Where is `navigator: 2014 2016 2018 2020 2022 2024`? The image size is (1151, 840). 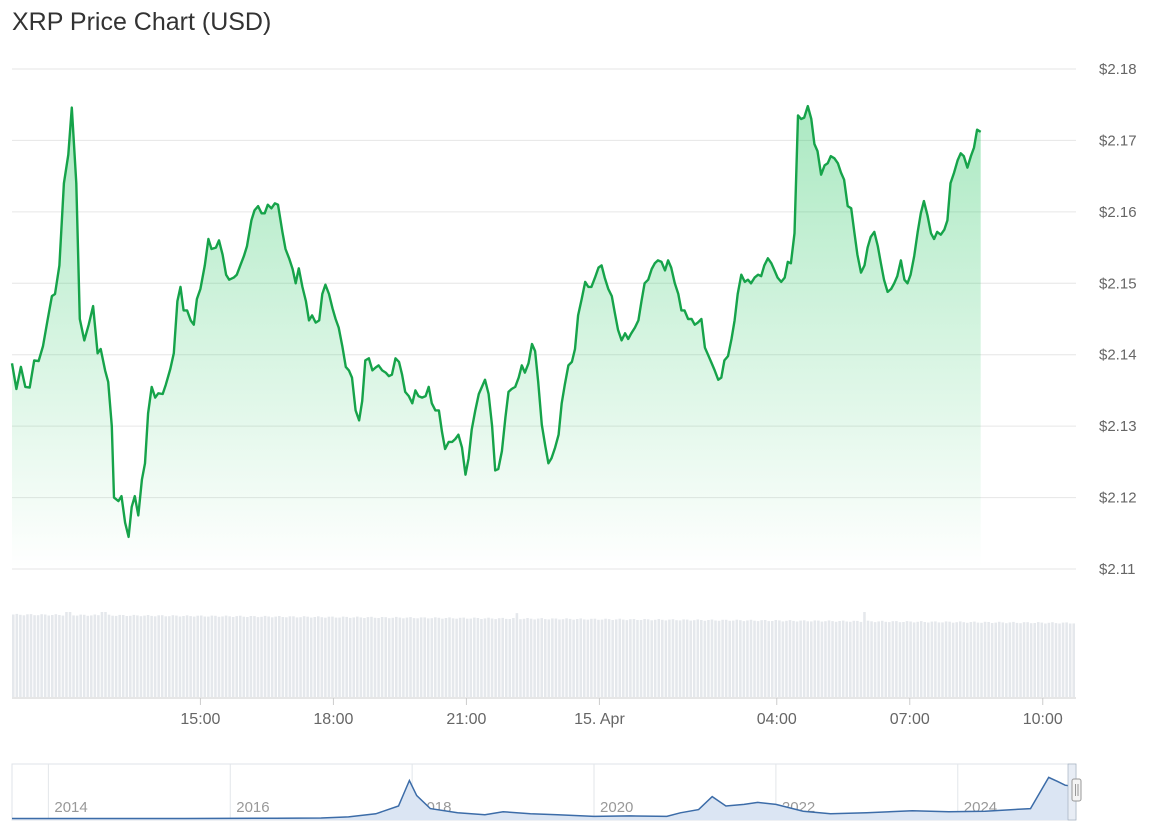
navigator: 2014 2016 2018 2020 2022 2024 is located at coordinates (546, 792).